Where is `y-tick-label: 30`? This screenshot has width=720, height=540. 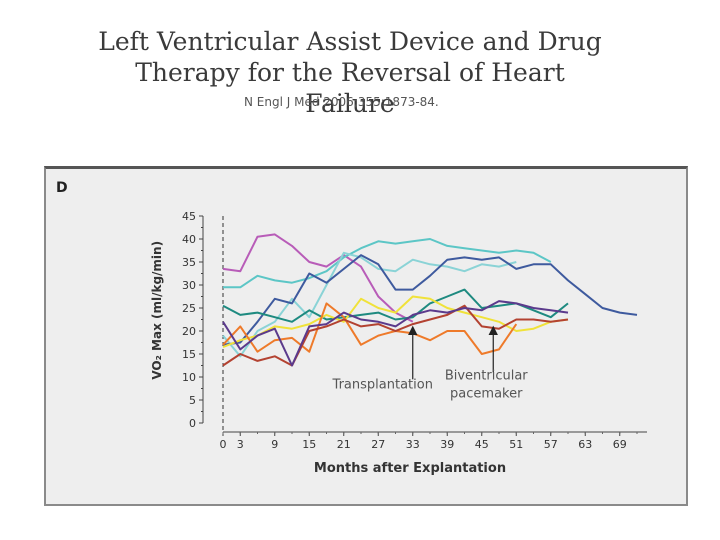 y-tick-label: 30 is located at coordinates (189, 285).